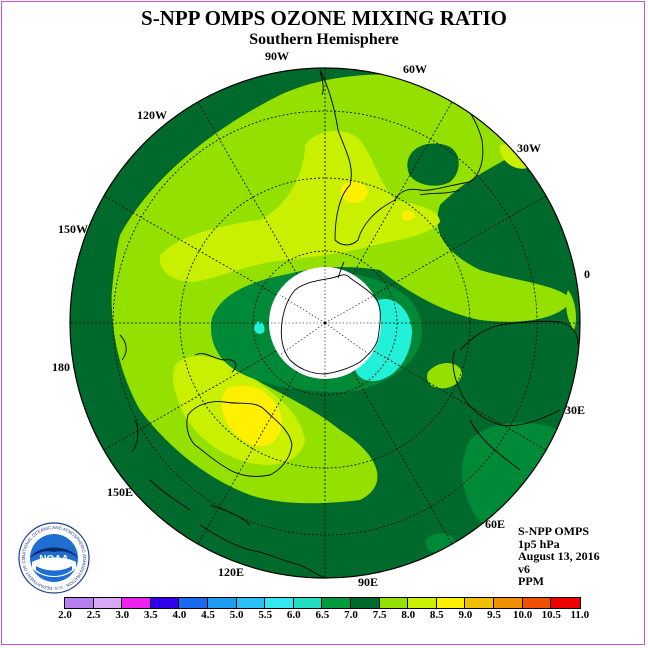 The width and height of the screenshot is (648, 648). Describe the element at coordinates (61, 367) in the screenshot. I see `lon-label-180: 180` at that location.